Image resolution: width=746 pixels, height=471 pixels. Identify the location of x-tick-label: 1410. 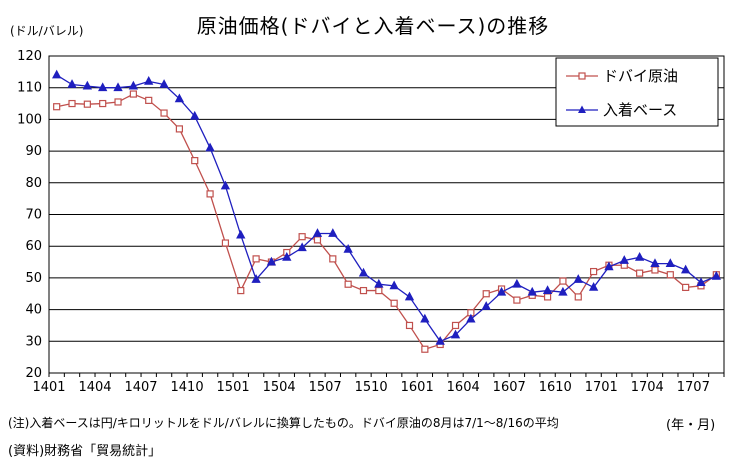
(187, 387).